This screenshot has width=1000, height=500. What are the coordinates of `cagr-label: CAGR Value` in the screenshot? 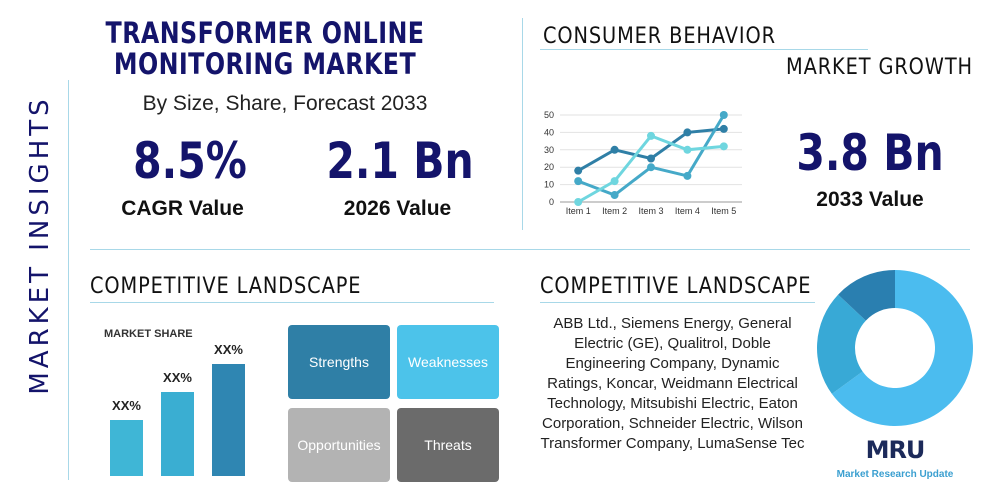 It's located at (182, 208).